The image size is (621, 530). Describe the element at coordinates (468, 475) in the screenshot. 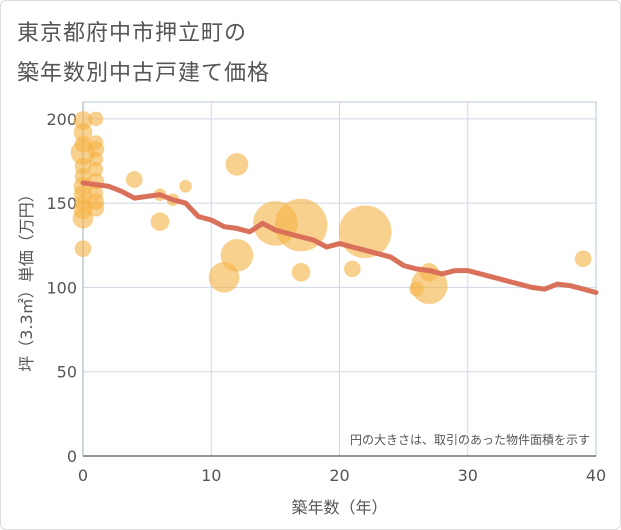

I see `x-tick-label: 30` at that location.